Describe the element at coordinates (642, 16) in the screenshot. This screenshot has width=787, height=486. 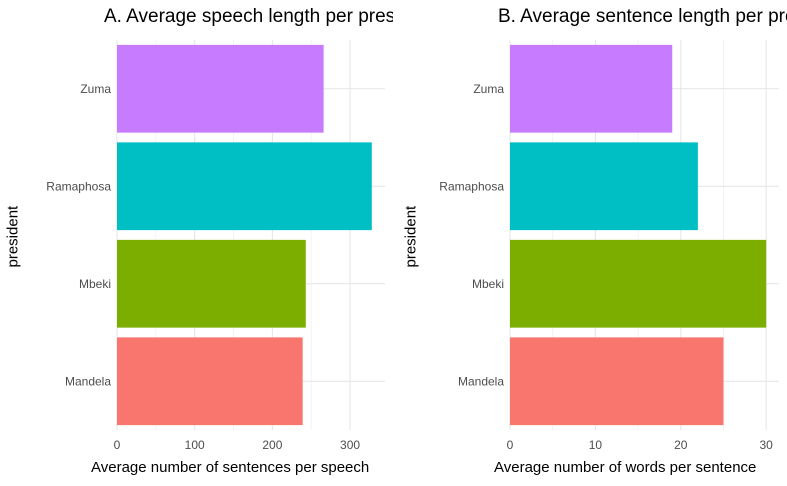
I see `chart-b-title: B. Average sentence length per president` at that location.